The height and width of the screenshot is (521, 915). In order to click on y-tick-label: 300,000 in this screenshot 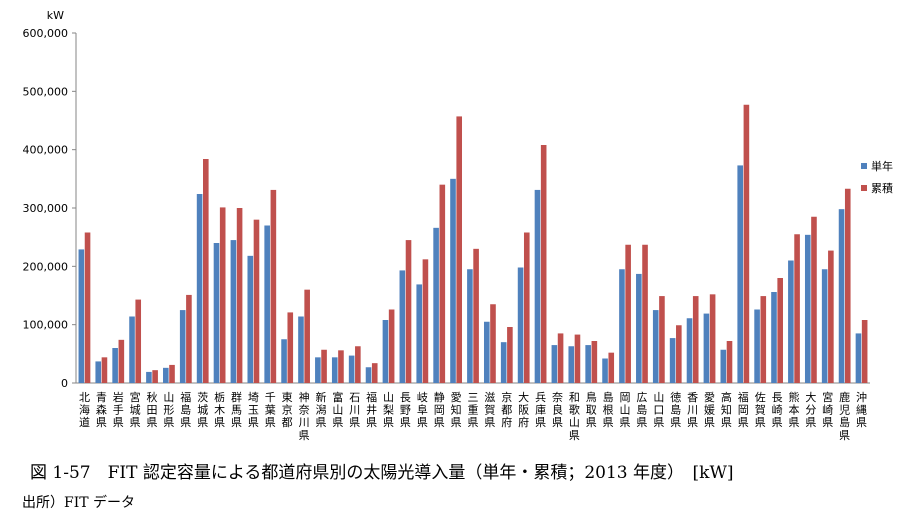, I will do `click(46, 208)`.